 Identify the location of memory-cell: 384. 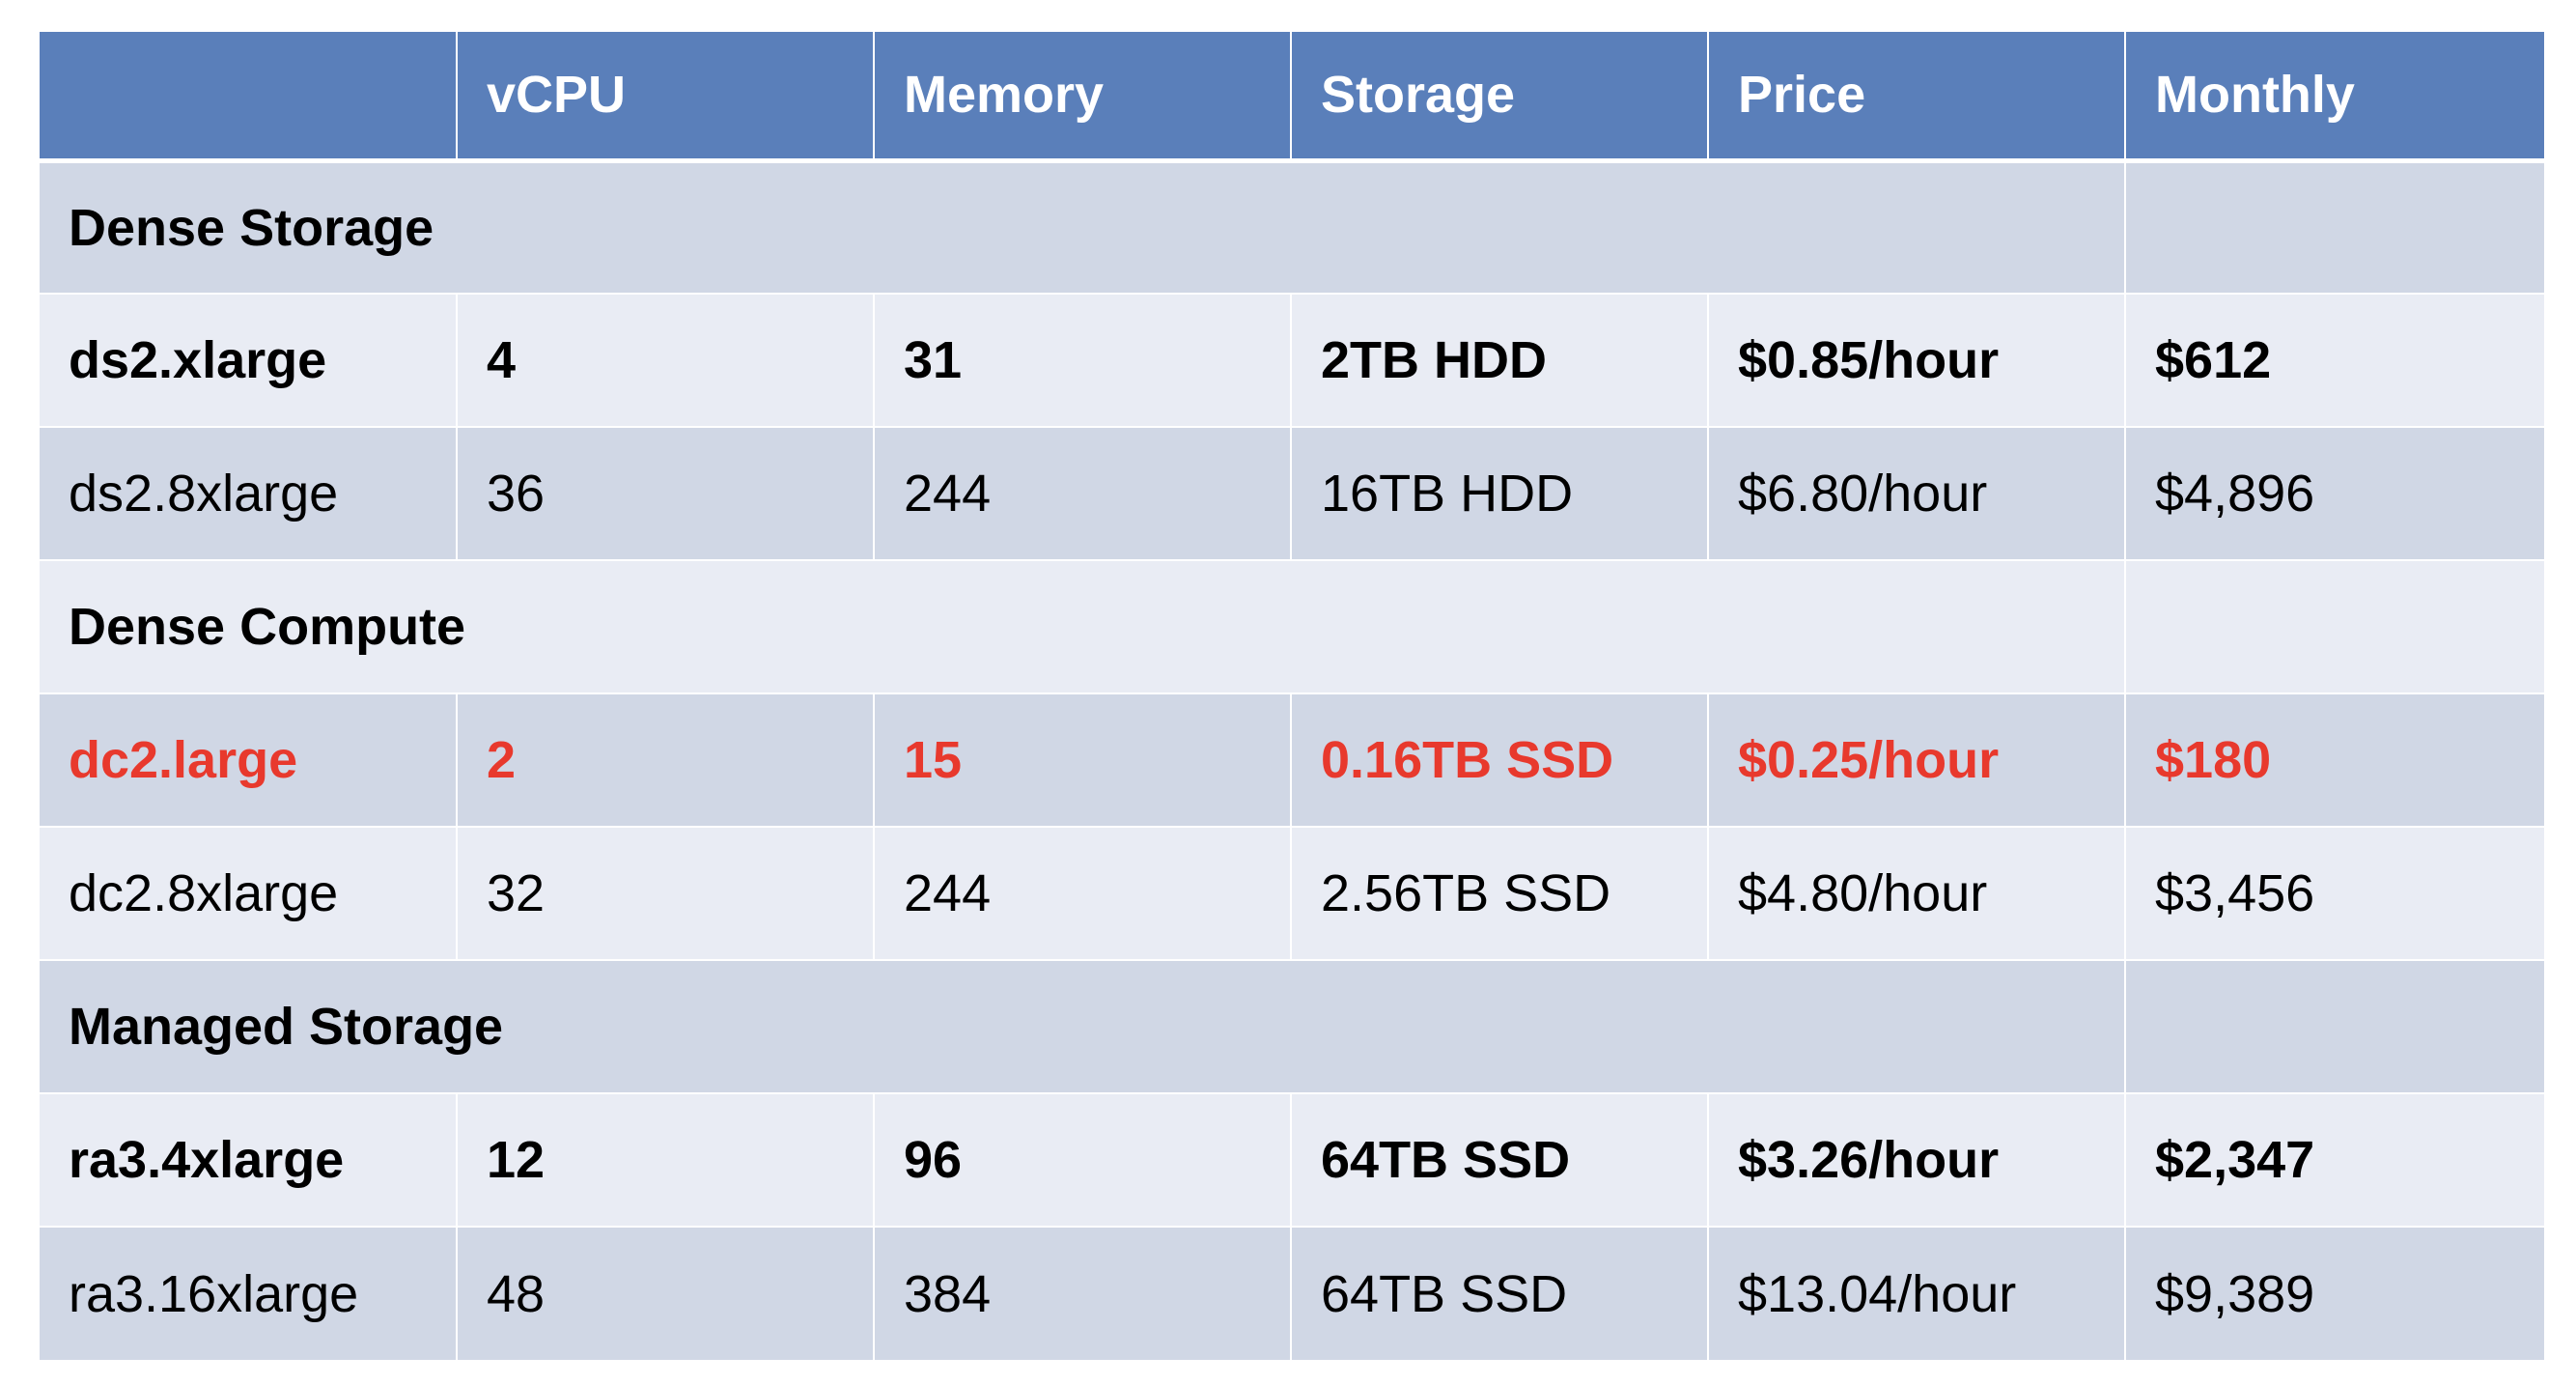
(1082, 1293).